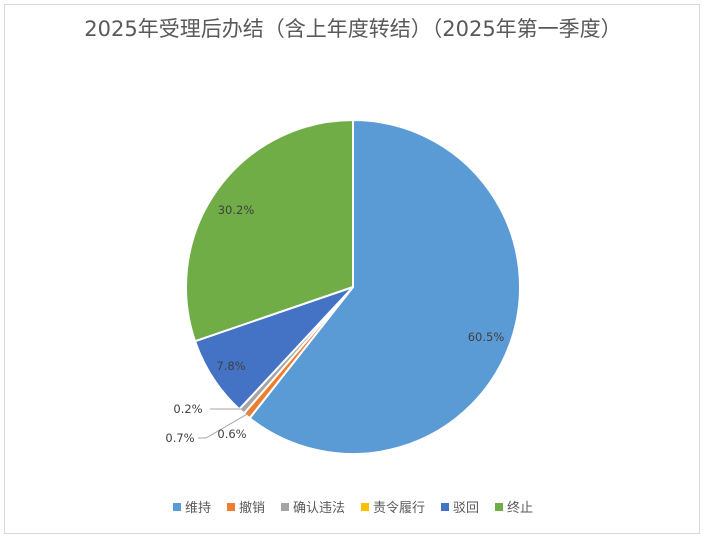  I want to click on legend-item-5: 终止, so click(514, 506).